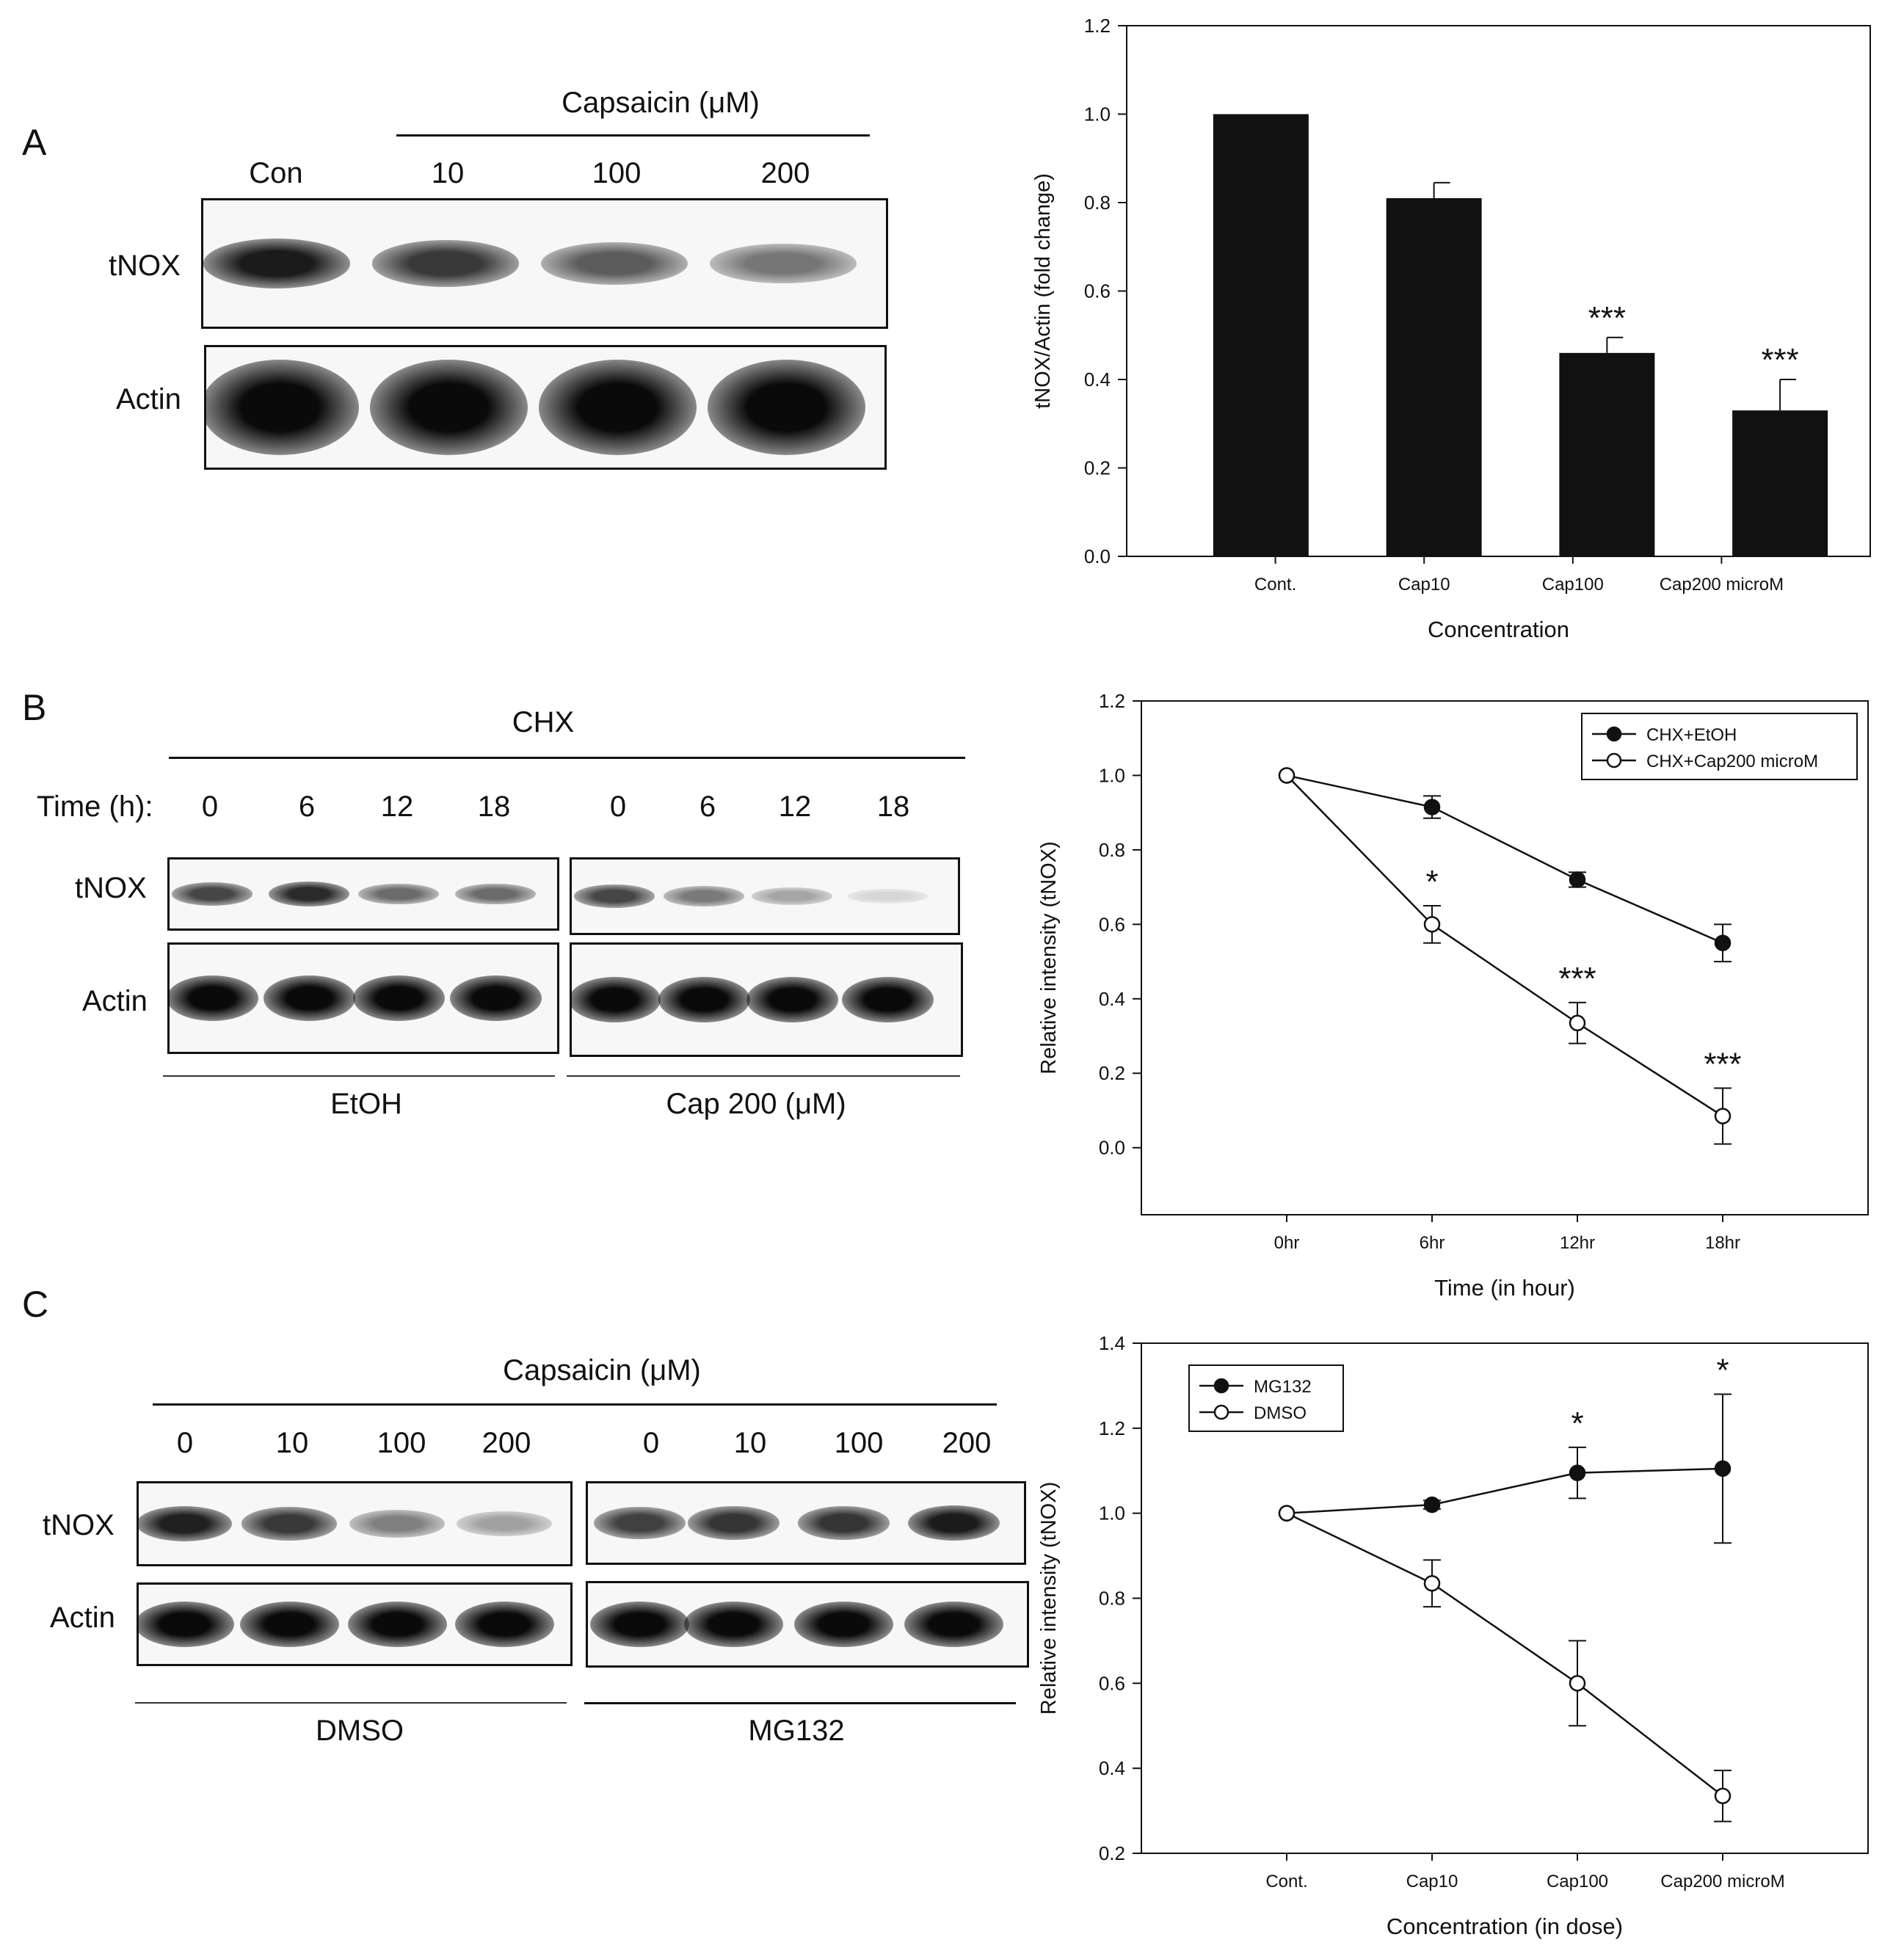 The height and width of the screenshot is (1959, 1904). Describe the element at coordinates (602, 1370) in the screenshot. I see `blot-c-header: Capsaicin (μM)` at that location.